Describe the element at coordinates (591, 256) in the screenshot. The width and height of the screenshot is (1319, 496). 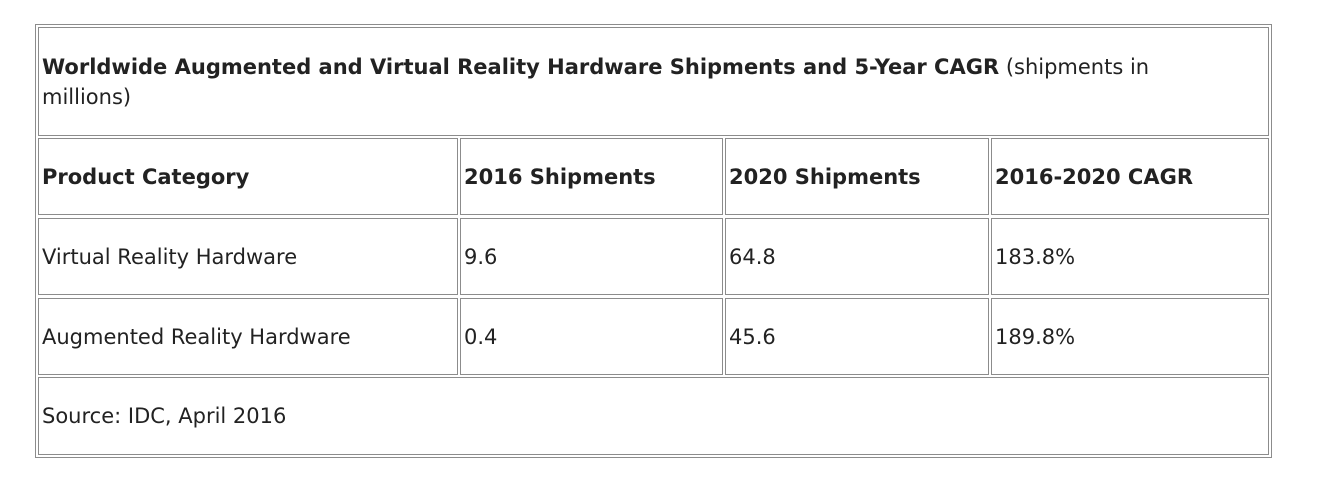
I see `table-cell-2016: 9.6` at that location.